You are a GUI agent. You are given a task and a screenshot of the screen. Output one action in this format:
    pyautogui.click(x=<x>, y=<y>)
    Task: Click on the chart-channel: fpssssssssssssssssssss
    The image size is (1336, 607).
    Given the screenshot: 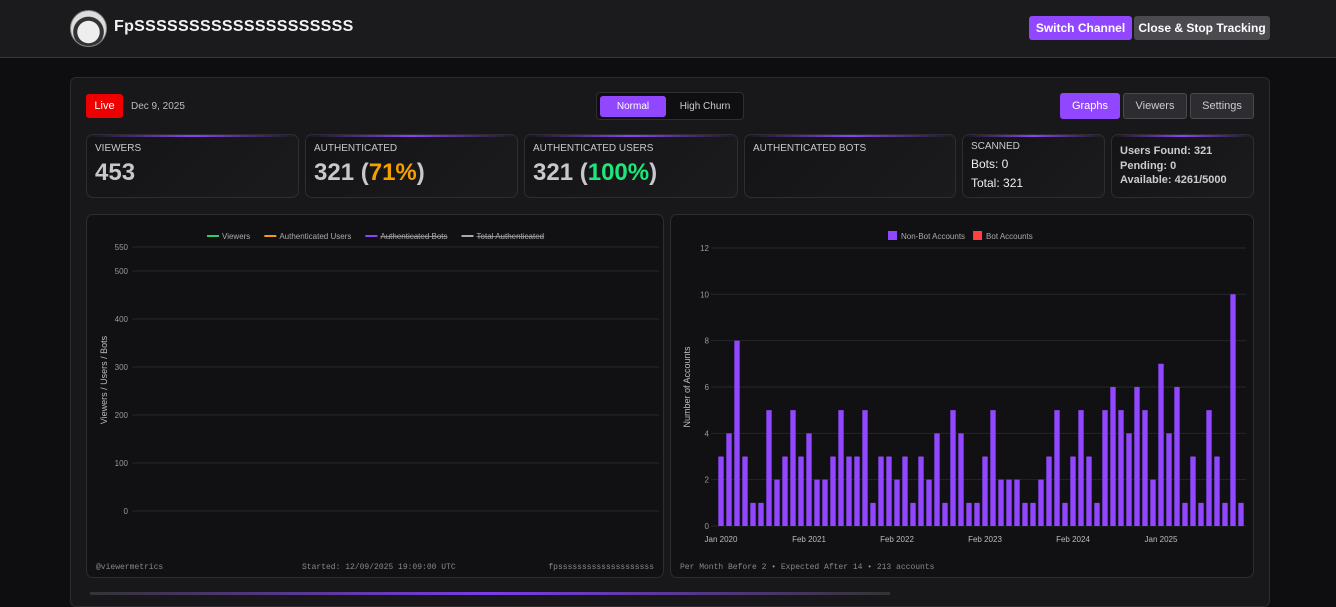 What is the action you would take?
    pyautogui.click(x=601, y=567)
    